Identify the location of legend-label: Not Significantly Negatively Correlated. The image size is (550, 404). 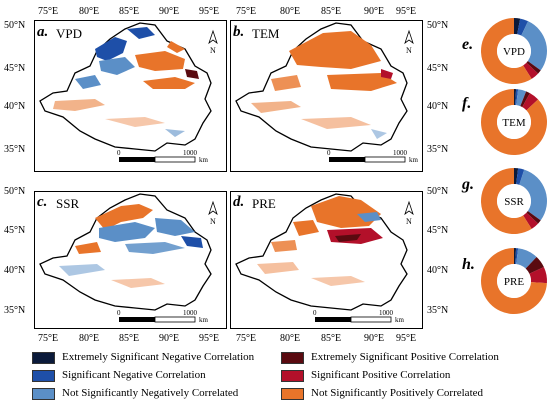
(150, 393).